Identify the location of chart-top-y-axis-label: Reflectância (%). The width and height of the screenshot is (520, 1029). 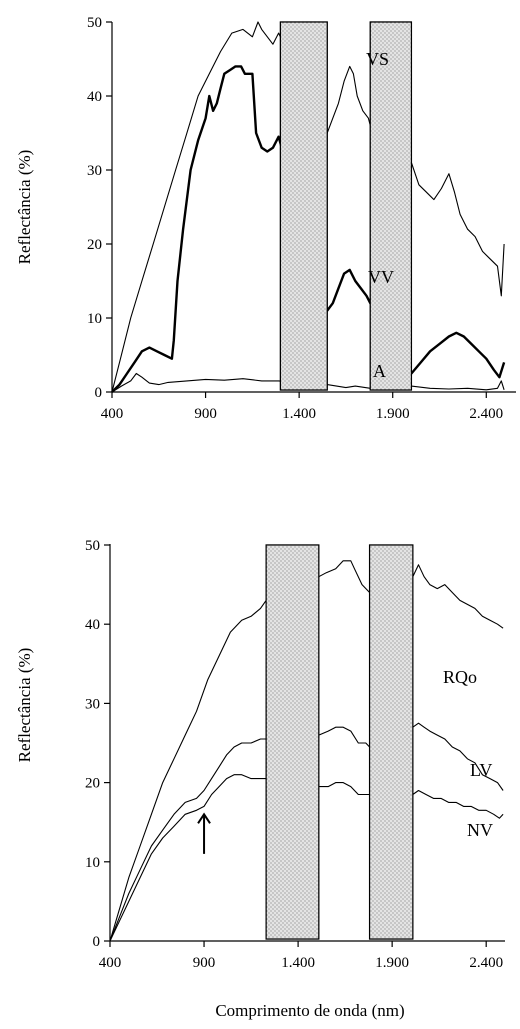
(24, 207).